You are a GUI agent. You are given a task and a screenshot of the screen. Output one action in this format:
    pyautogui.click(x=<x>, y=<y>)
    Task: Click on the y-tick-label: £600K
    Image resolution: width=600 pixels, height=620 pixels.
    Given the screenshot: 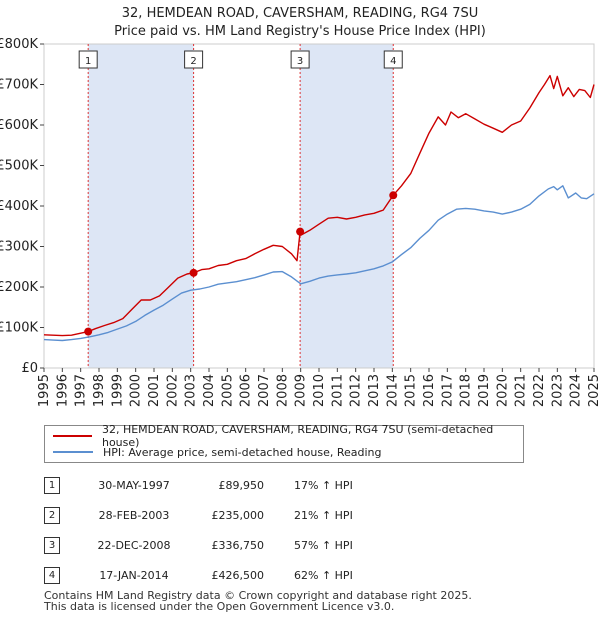 What is the action you would take?
    pyautogui.click(x=19, y=125)
    